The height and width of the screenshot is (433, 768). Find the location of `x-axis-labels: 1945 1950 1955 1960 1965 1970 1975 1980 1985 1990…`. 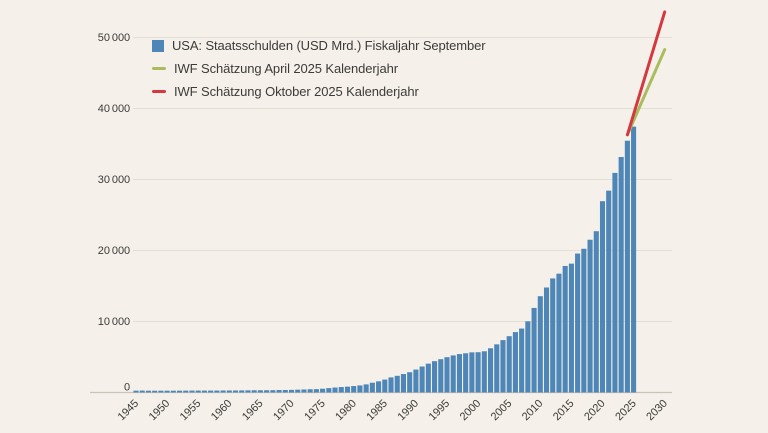

x-axis-labels: 1945 1950 1955 1960 1965 1970 1975 1980 1985 1990… is located at coordinates (393, 411).